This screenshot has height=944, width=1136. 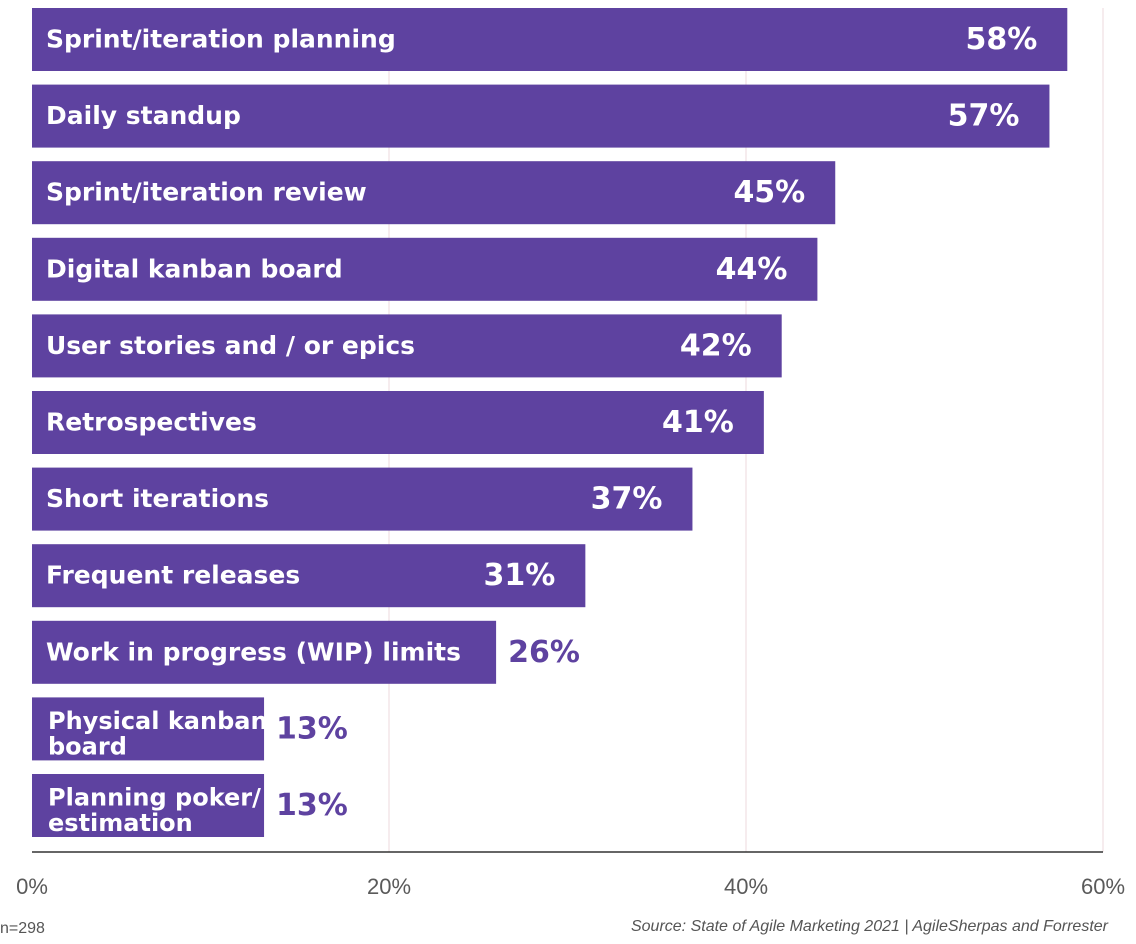 I want to click on bar-value-5: 41%, so click(x=698, y=422).